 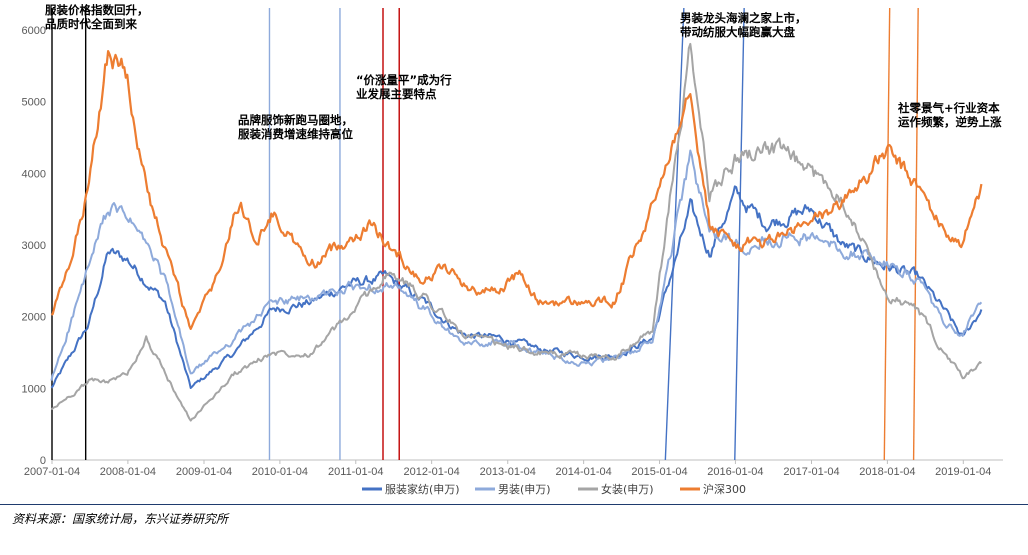 I want to click on x-tick-label: 2009-01-04, so click(x=204, y=472).